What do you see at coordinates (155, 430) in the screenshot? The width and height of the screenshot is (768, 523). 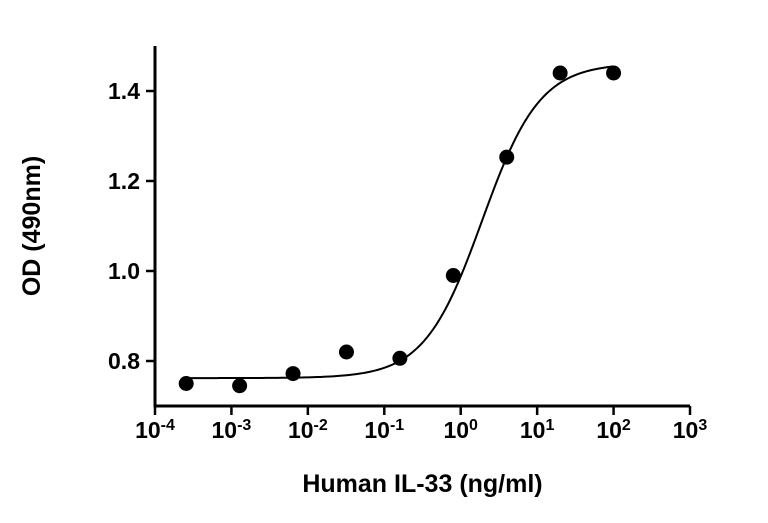 I see `x-tick-label: 10-4` at bounding box center [155, 430].